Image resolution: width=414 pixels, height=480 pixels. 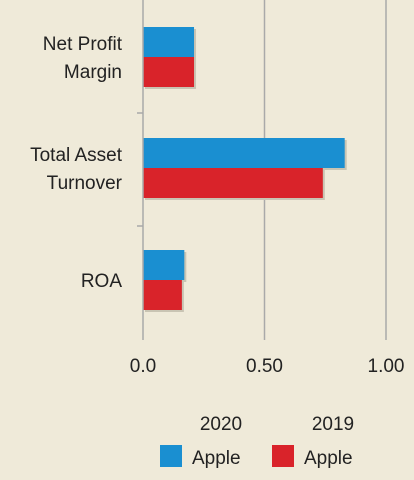 What do you see at coordinates (257, 441) in the screenshot?
I see `legend: 2020 Apple 2019 Apple` at bounding box center [257, 441].